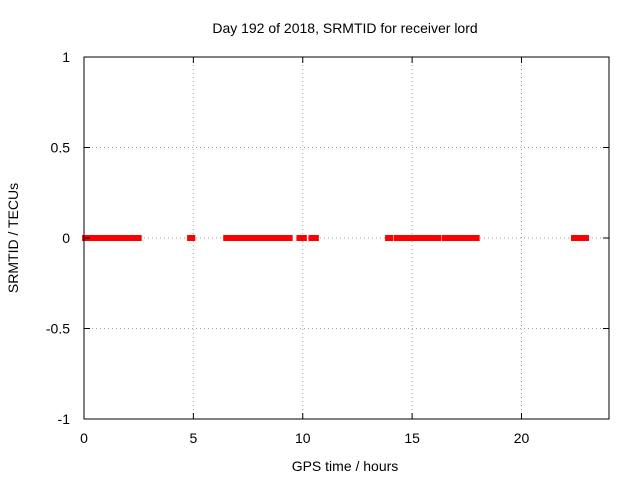 The width and height of the screenshot is (640, 480). What do you see at coordinates (64, 419) in the screenshot?
I see `y-tick-label: -1` at bounding box center [64, 419].